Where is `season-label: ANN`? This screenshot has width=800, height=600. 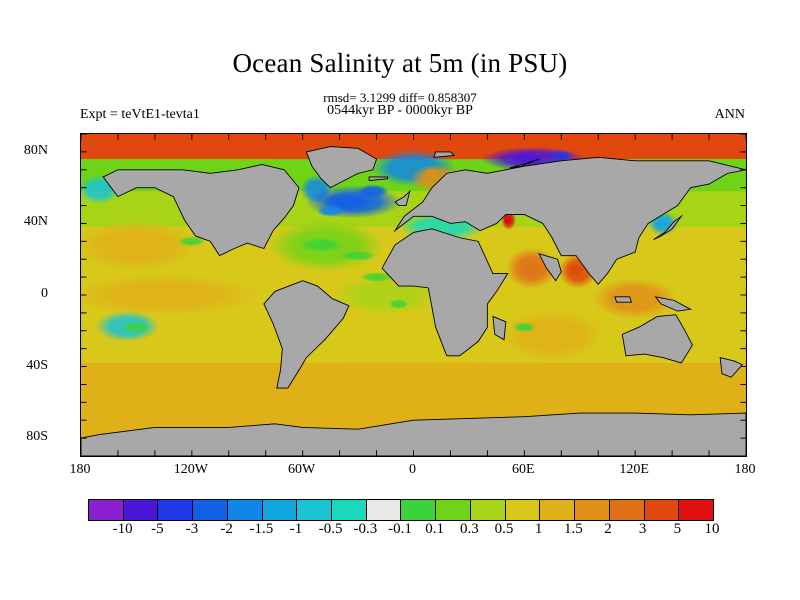
season-label: ANN is located at coordinates (729, 114).